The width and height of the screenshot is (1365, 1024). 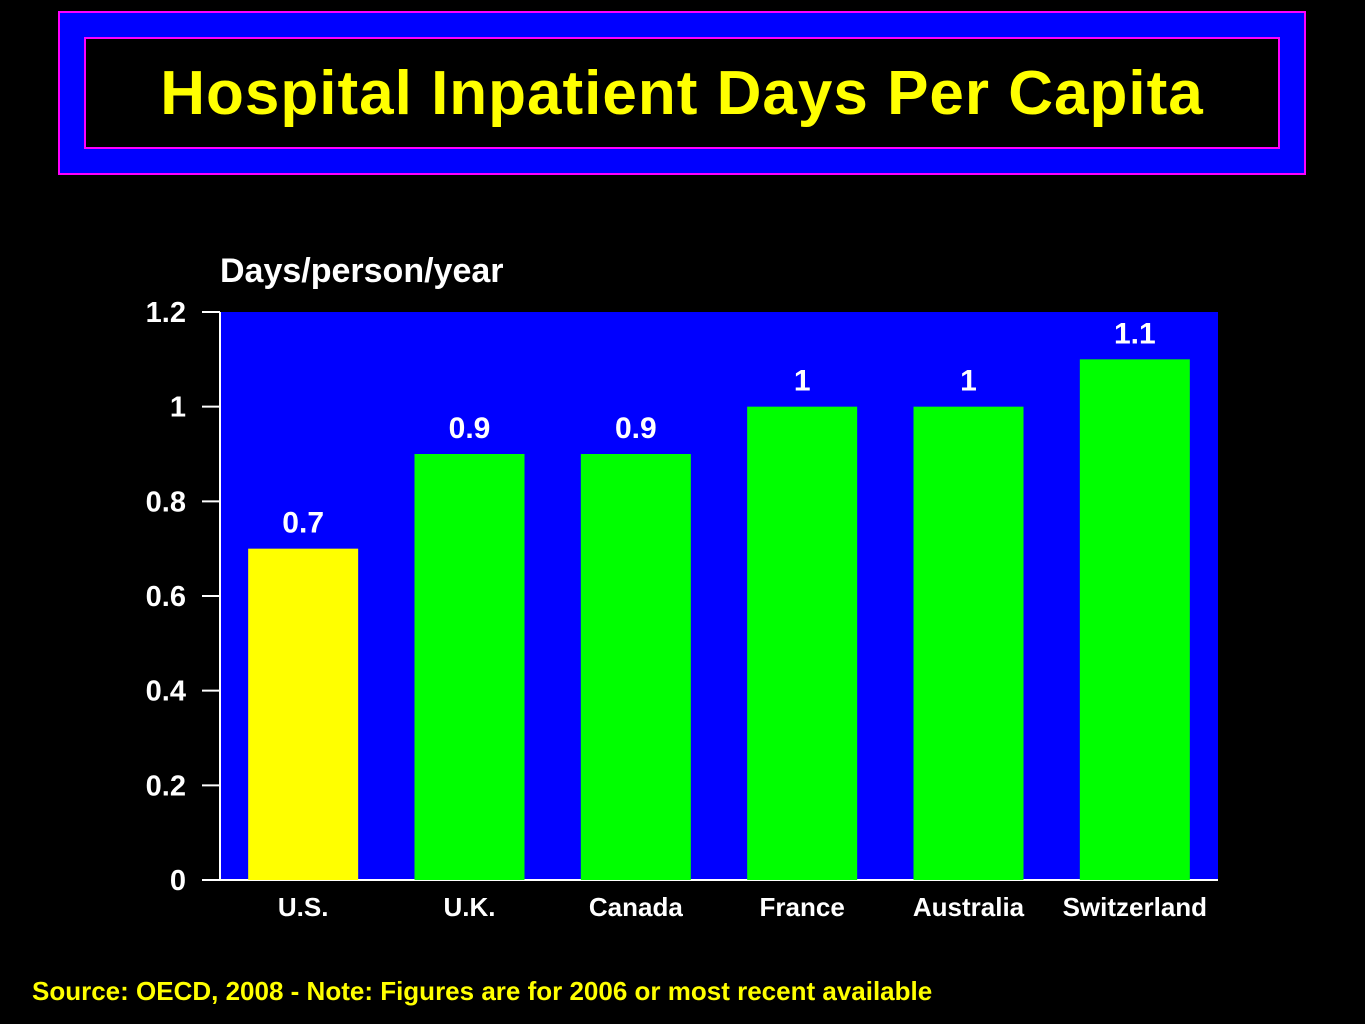 I want to click on y-tick-label: 1.2, so click(x=166, y=313).